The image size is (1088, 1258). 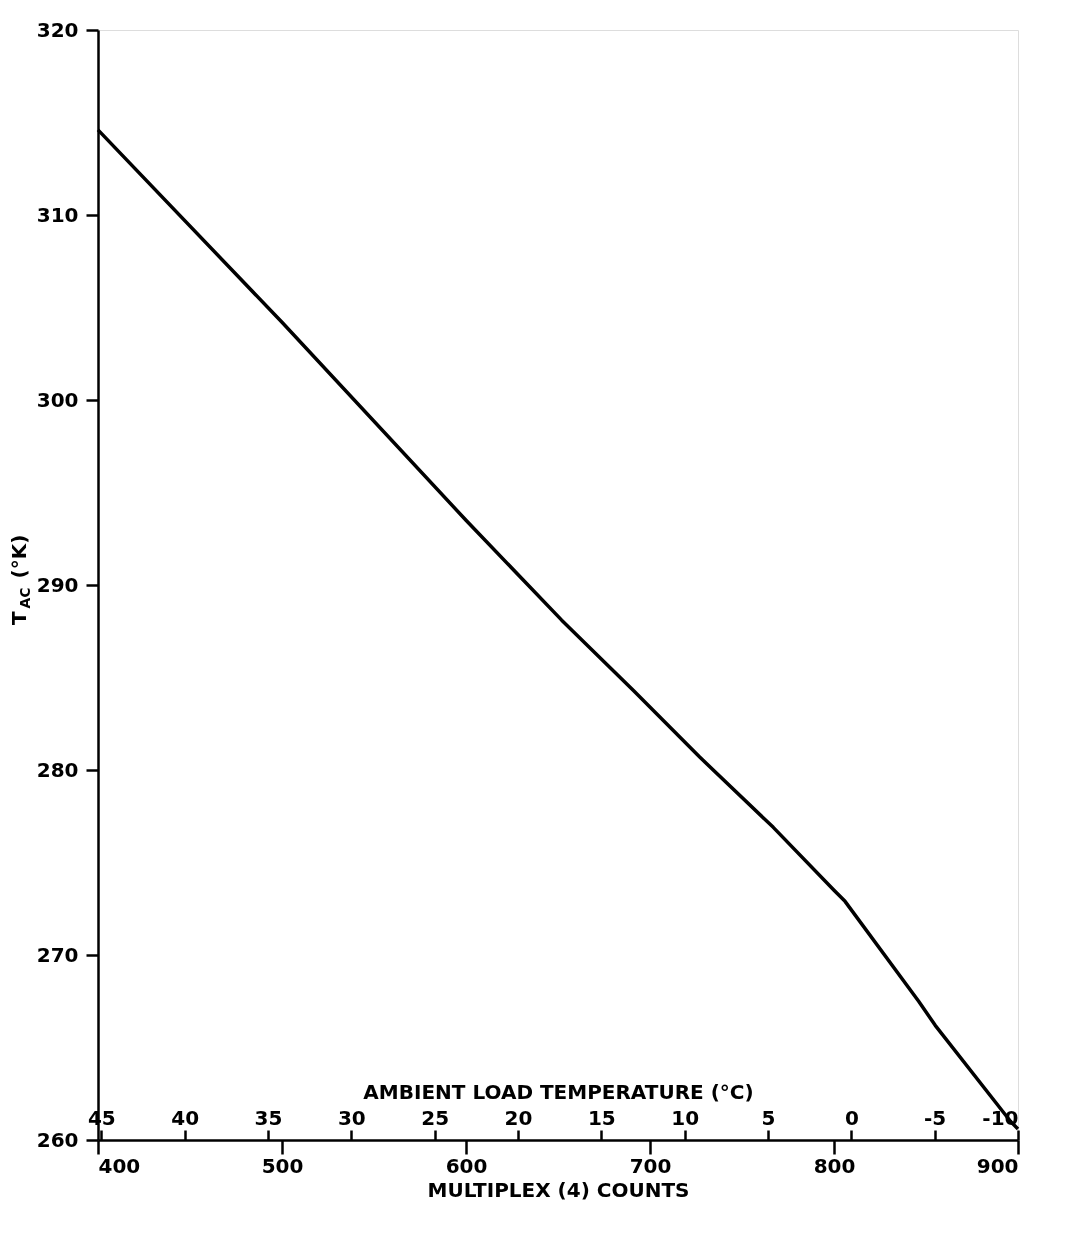 What do you see at coordinates (650, 1165) in the screenshot?
I see `x-tick-label: 700` at bounding box center [650, 1165].